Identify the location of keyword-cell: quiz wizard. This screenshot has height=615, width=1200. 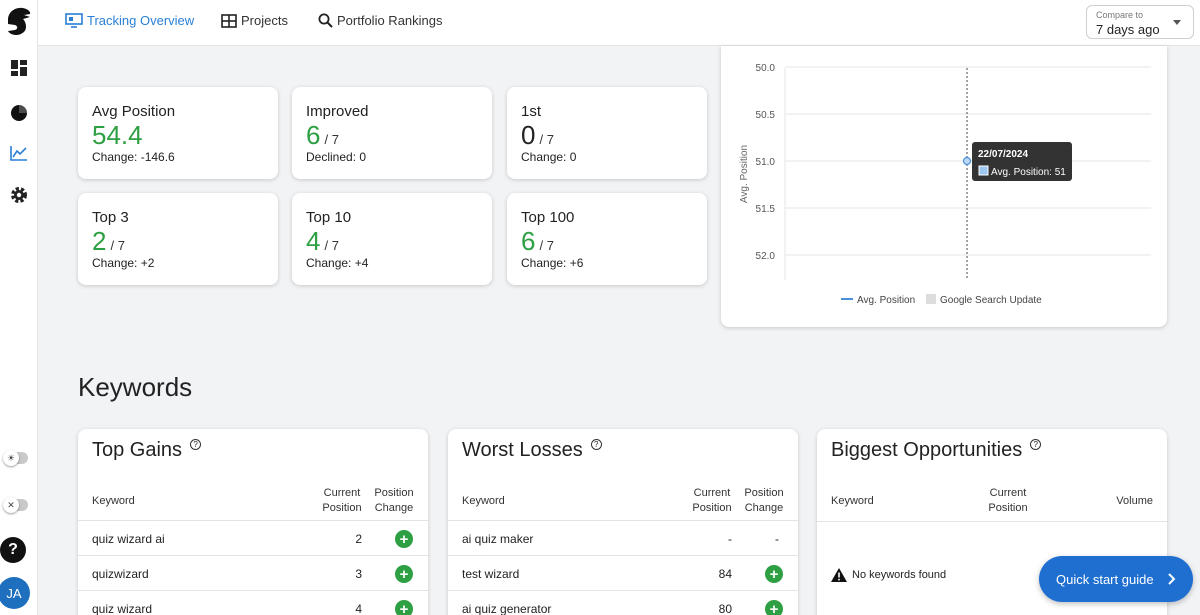
(122, 608).